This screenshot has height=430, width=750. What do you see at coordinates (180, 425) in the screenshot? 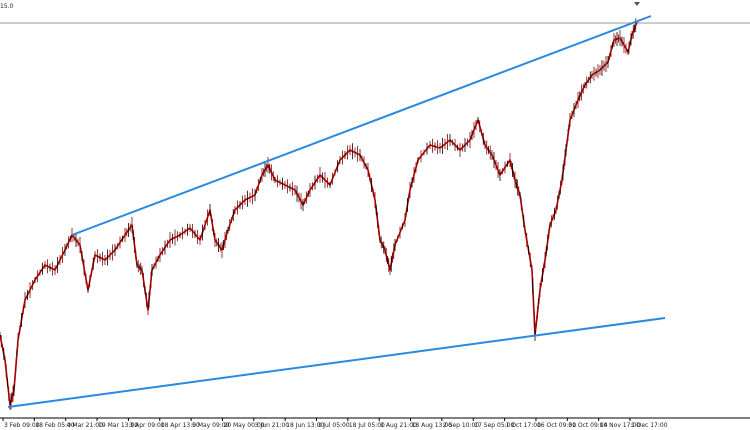
I see `time-label: 18 Apr 13:00` at bounding box center [180, 425].